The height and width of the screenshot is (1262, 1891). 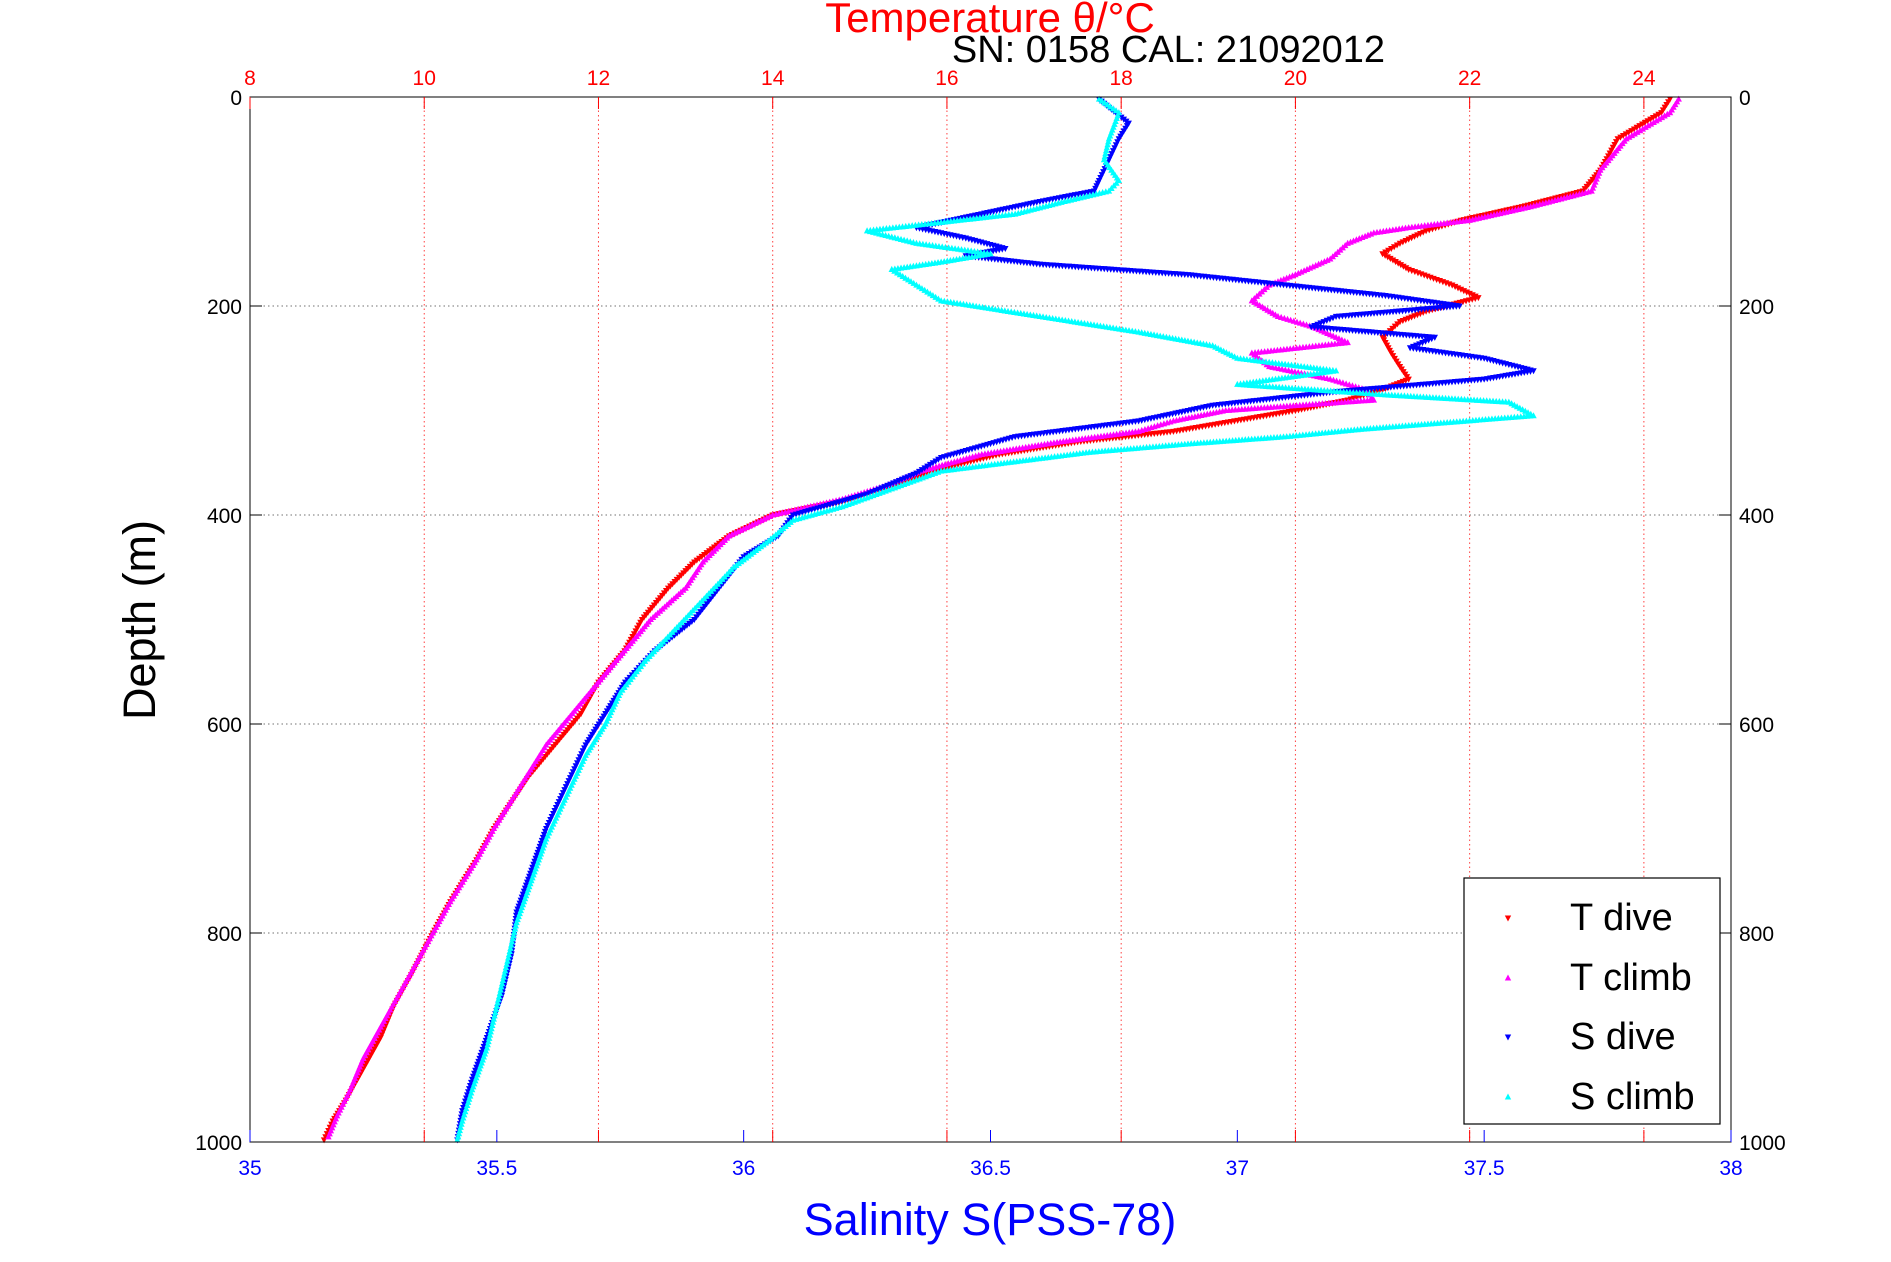 I want to click on legend-markers, so click(x=1508, y=1007).